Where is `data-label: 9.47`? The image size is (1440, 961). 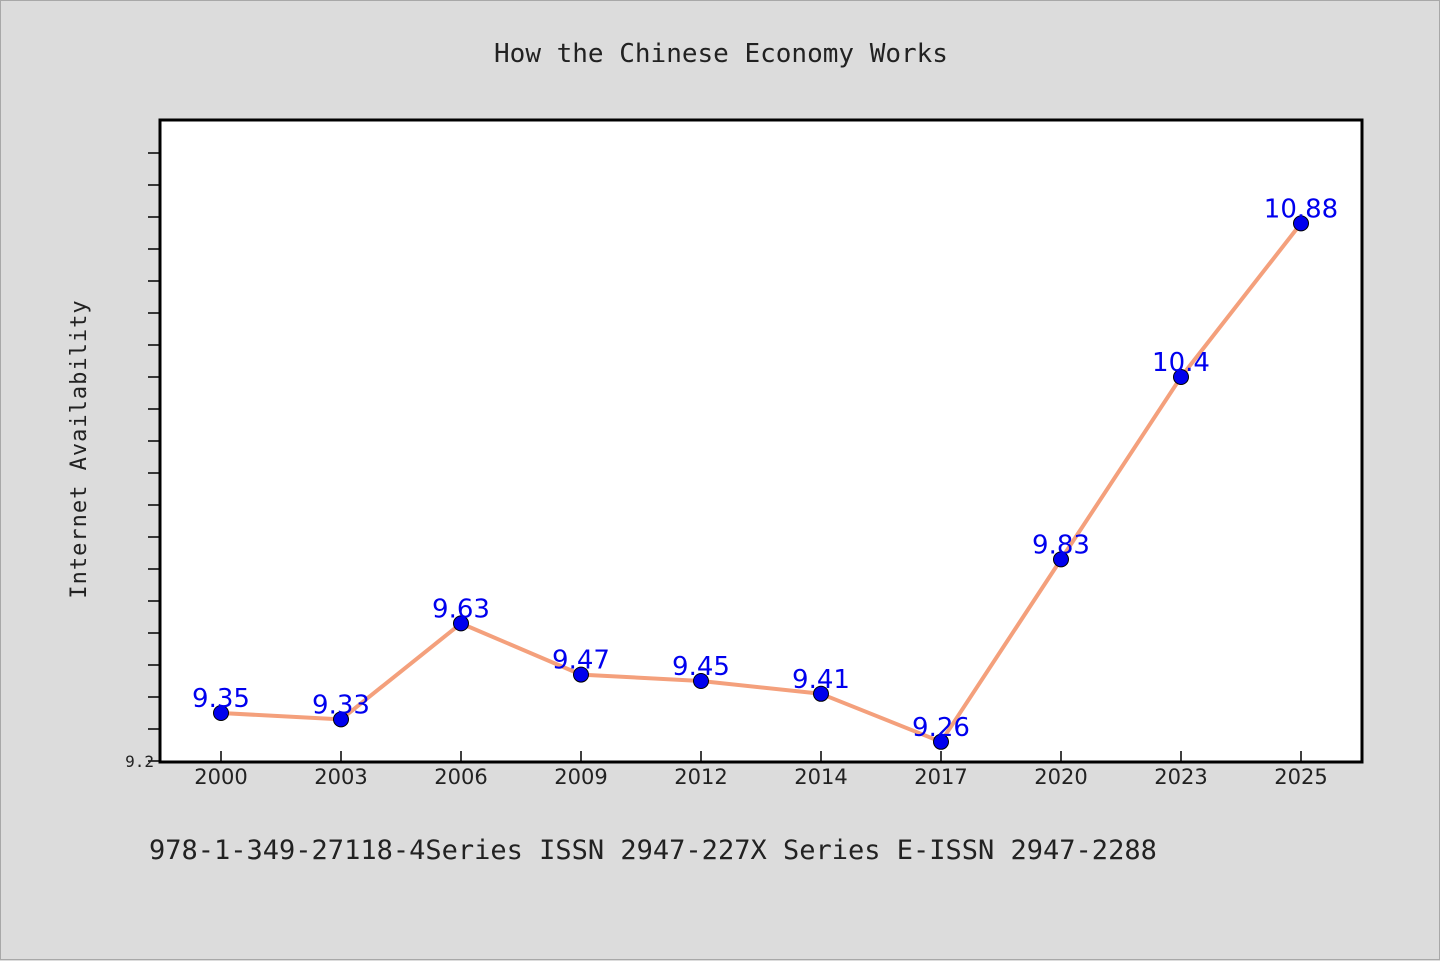
data-label: 9.47 is located at coordinates (581, 661).